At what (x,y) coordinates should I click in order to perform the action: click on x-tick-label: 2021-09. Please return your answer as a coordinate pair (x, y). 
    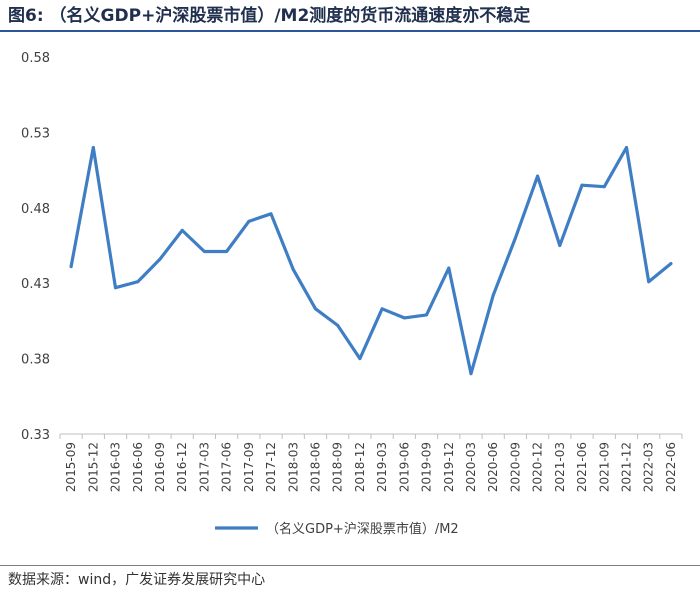
    Looking at the image, I should click on (604, 467).